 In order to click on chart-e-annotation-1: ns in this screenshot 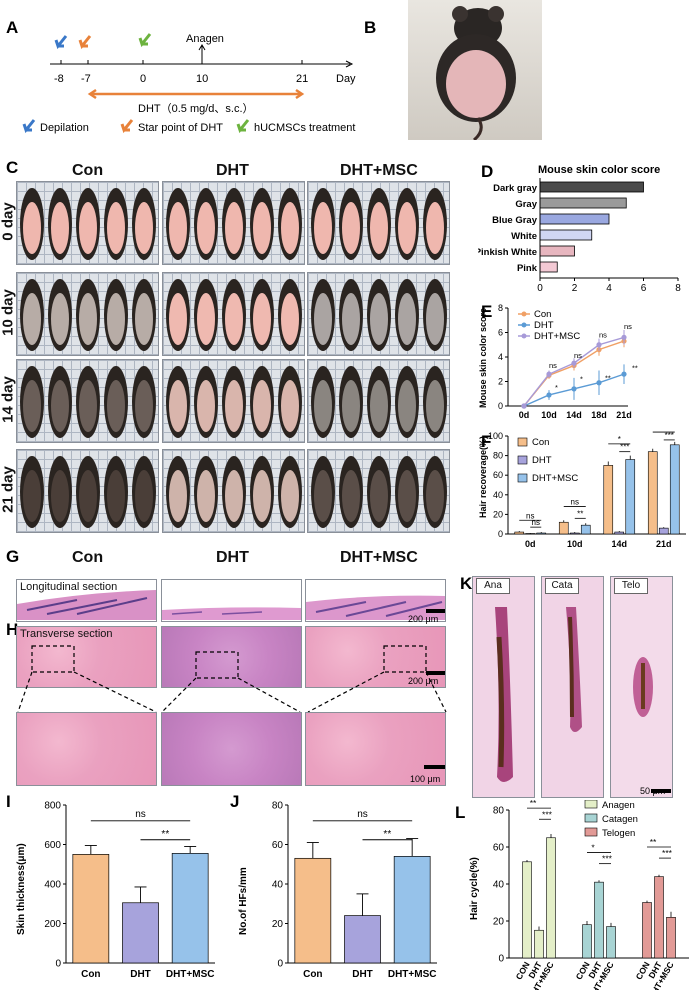, I will do `click(578, 355)`.